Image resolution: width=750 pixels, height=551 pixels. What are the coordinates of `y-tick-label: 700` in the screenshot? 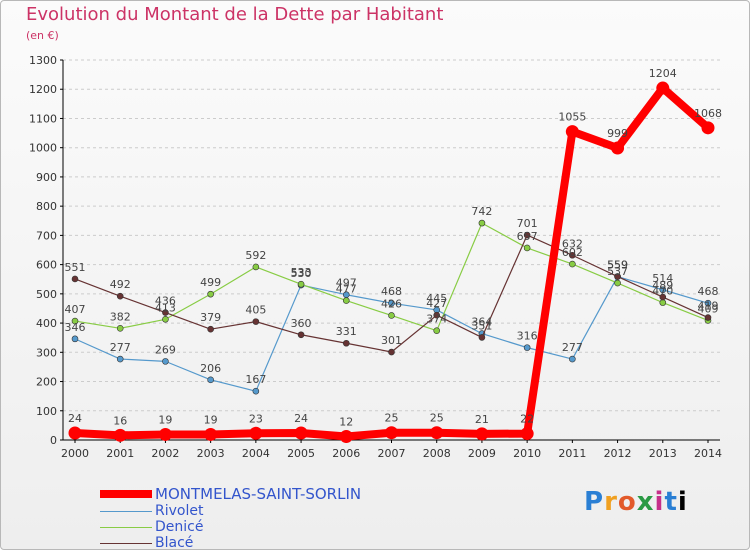 It's located at (46, 235).